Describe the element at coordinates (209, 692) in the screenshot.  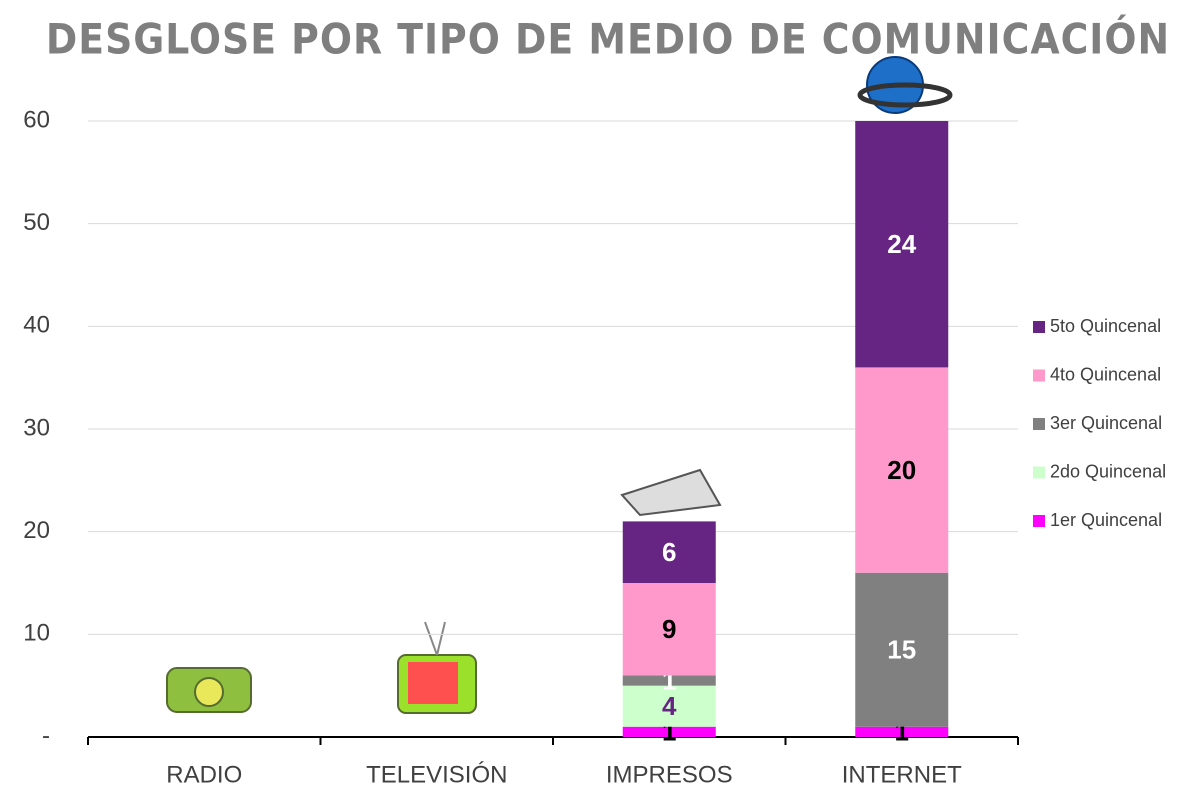
I see `radio-speaker` at that location.